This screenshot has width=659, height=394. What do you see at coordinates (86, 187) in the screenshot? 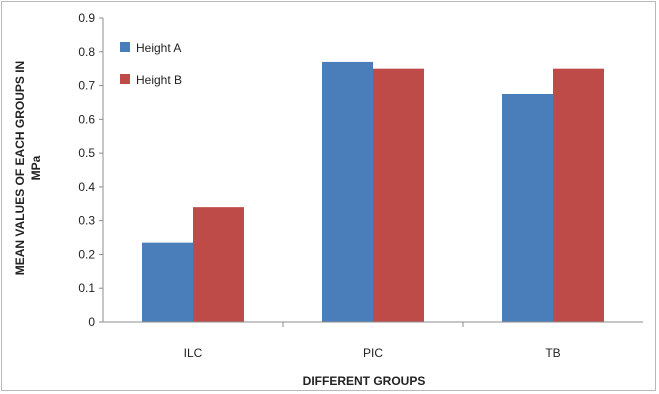
I see `y-tick-label: 0.4` at bounding box center [86, 187].